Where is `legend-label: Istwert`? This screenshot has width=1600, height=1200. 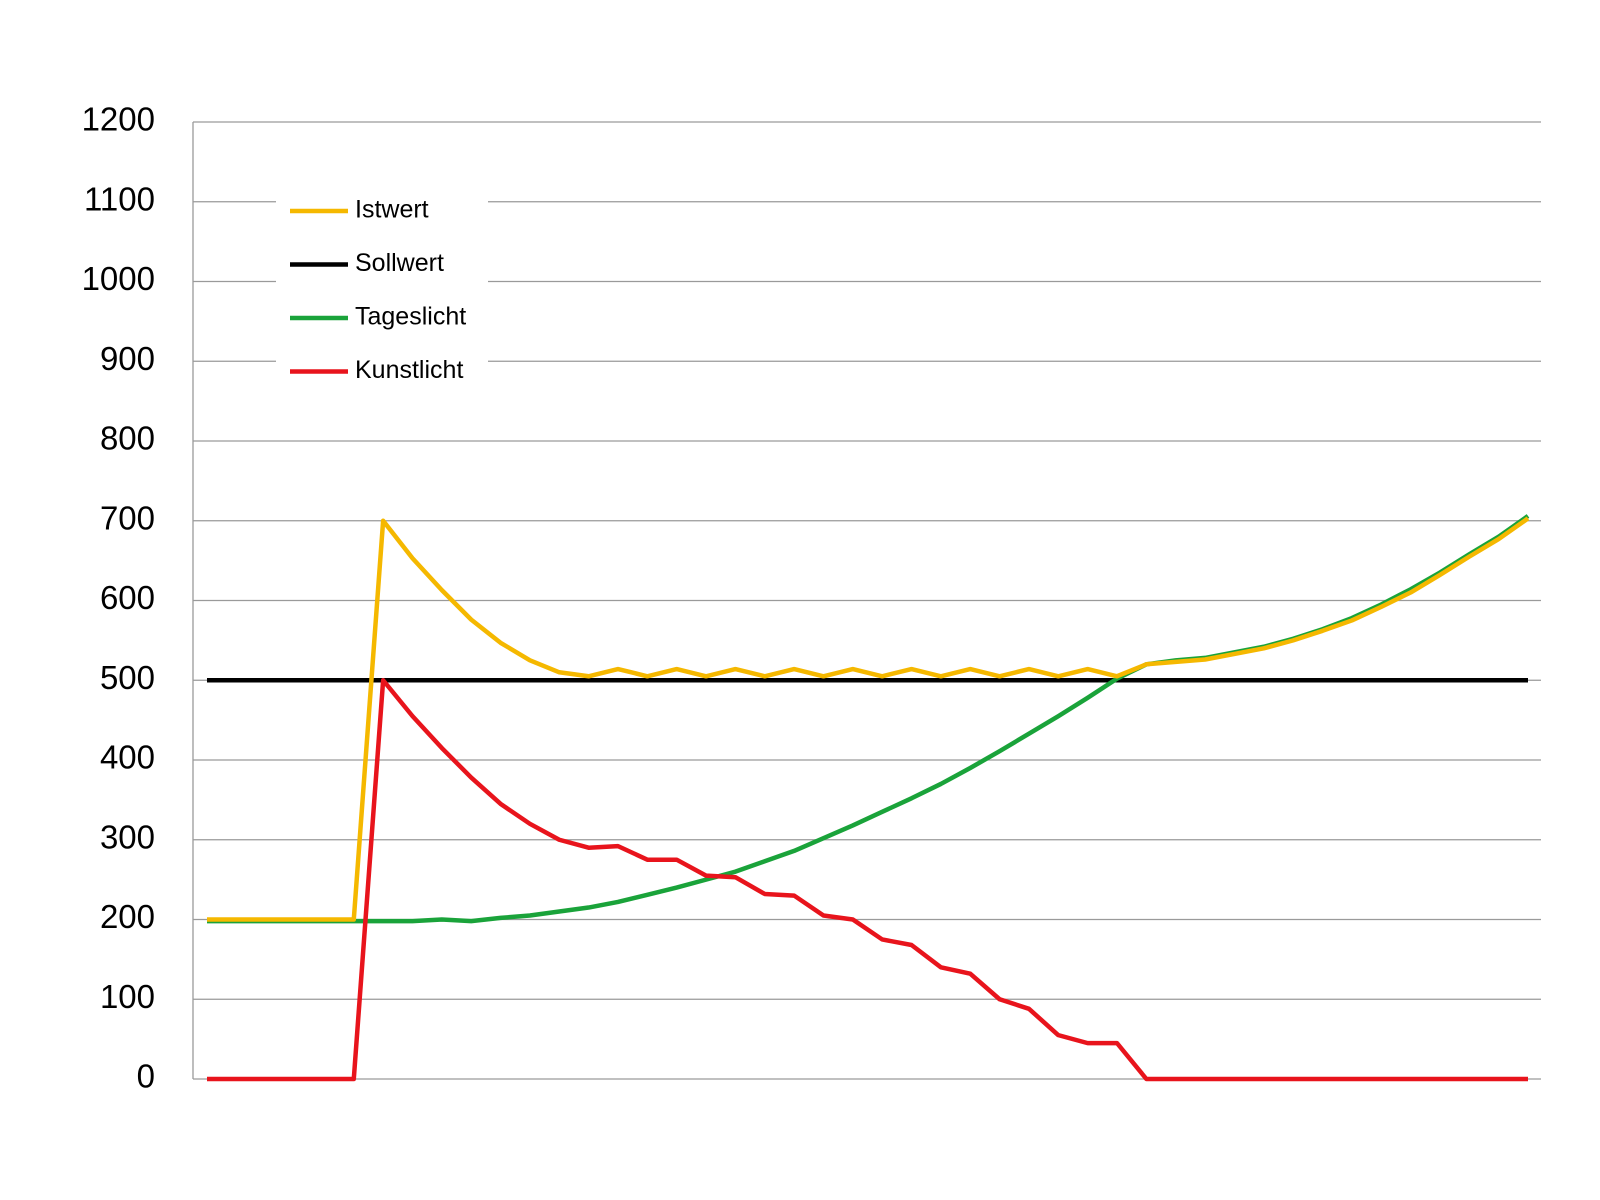
legend-label: Istwert is located at coordinates (392, 210).